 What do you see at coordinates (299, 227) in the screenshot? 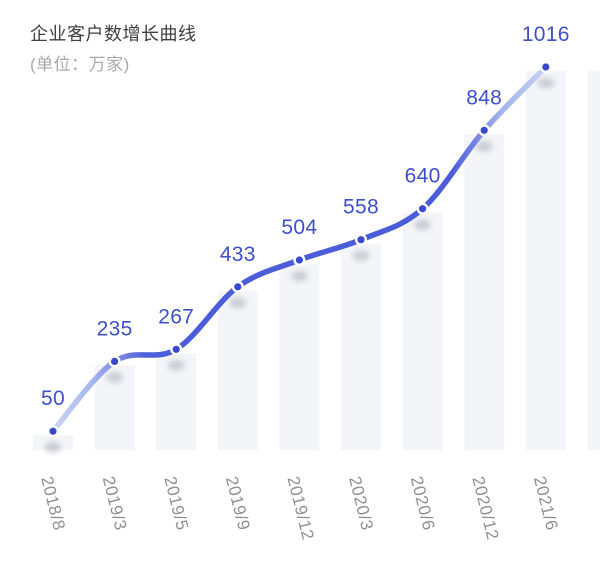
I see `value-label: 504` at bounding box center [299, 227].